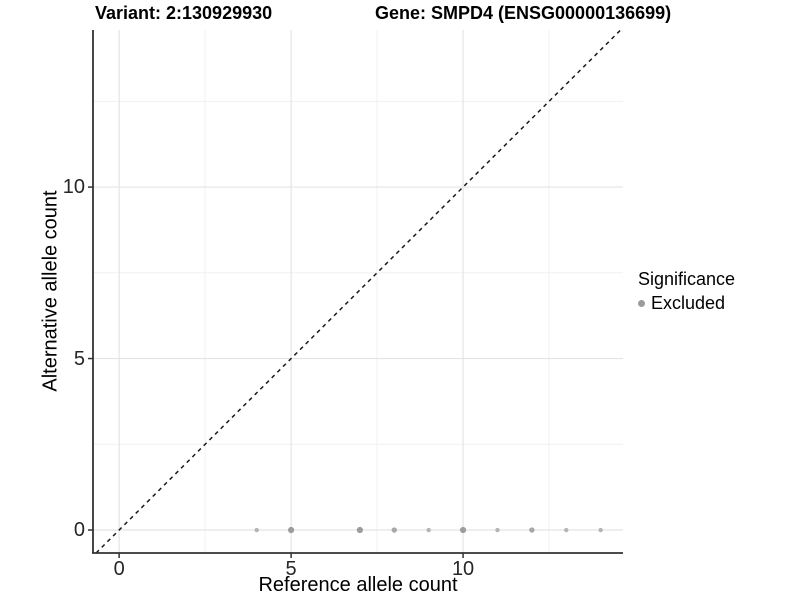  What do you see at coordinates (641, 303) in the screenshot?
I see `legend-point-icon` at bounding box center [641, 303].